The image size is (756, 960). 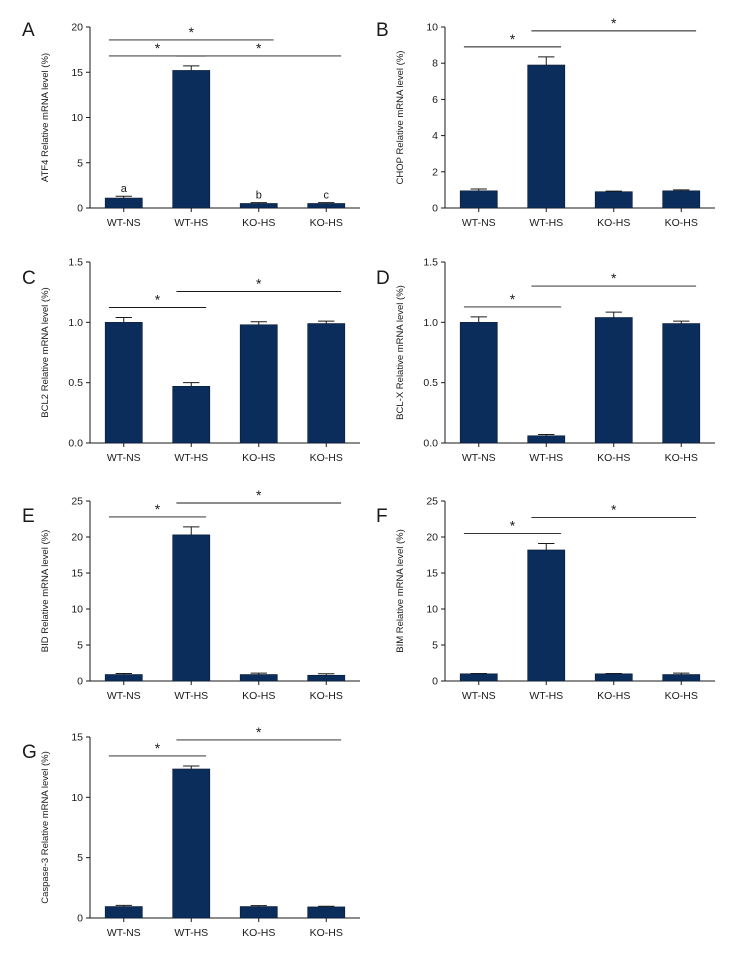 I want to click on y-tick-label: 0.0, so click(x=75, y=444).